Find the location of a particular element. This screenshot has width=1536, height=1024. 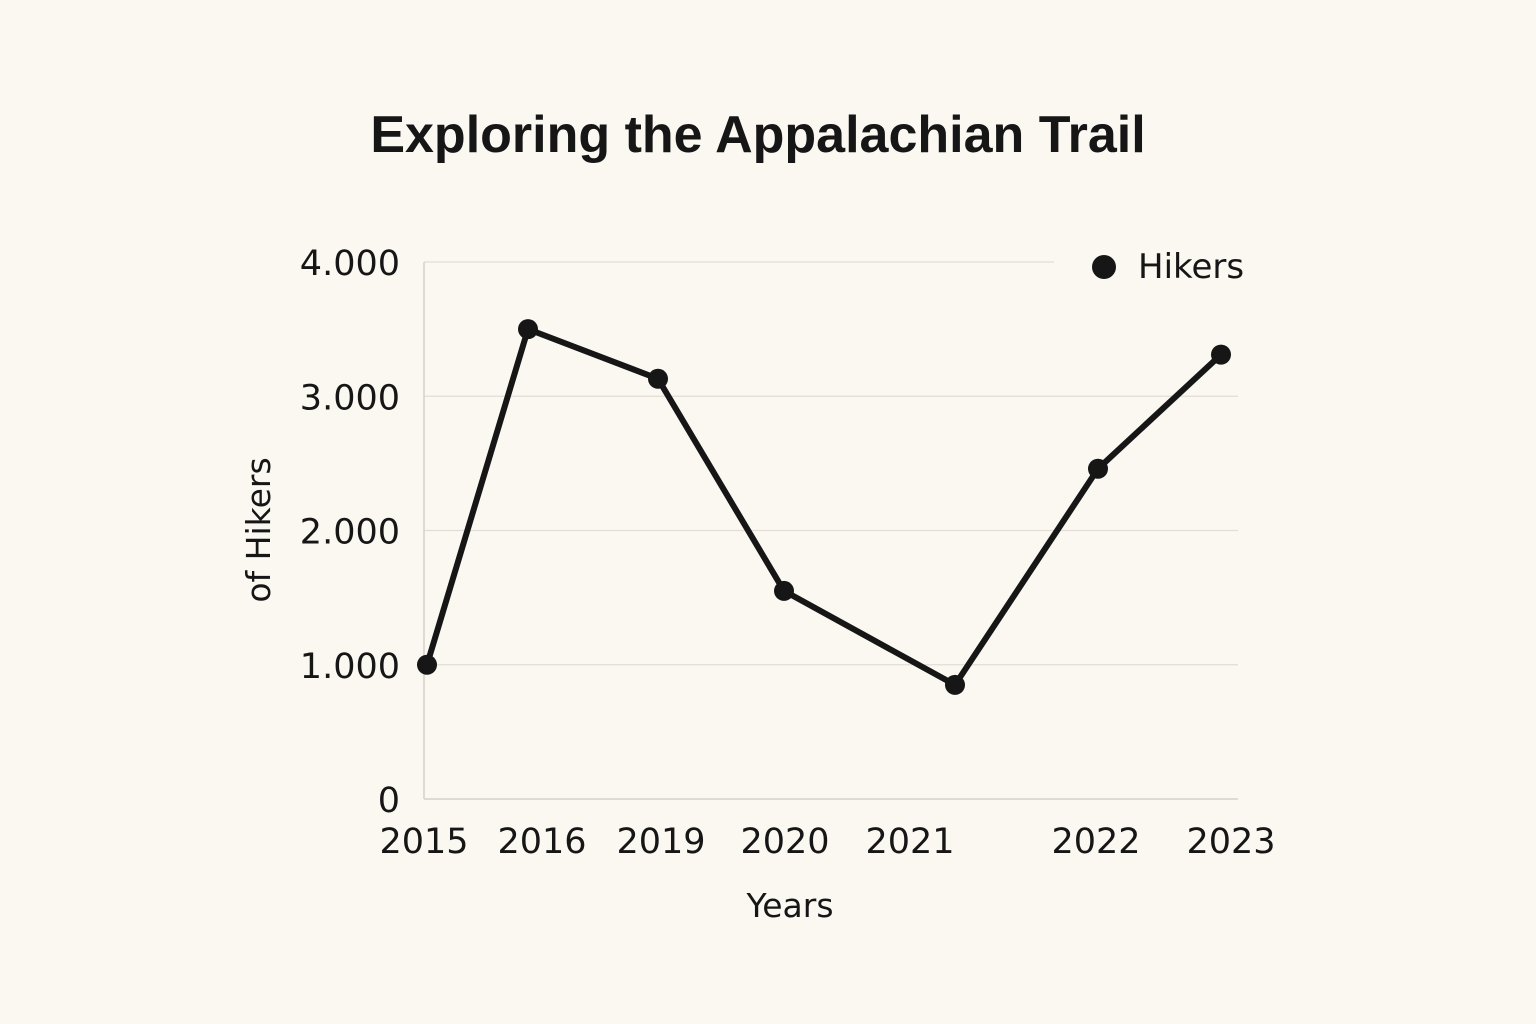

x-tick-label: 2021 is located at coordinates (909, 842).